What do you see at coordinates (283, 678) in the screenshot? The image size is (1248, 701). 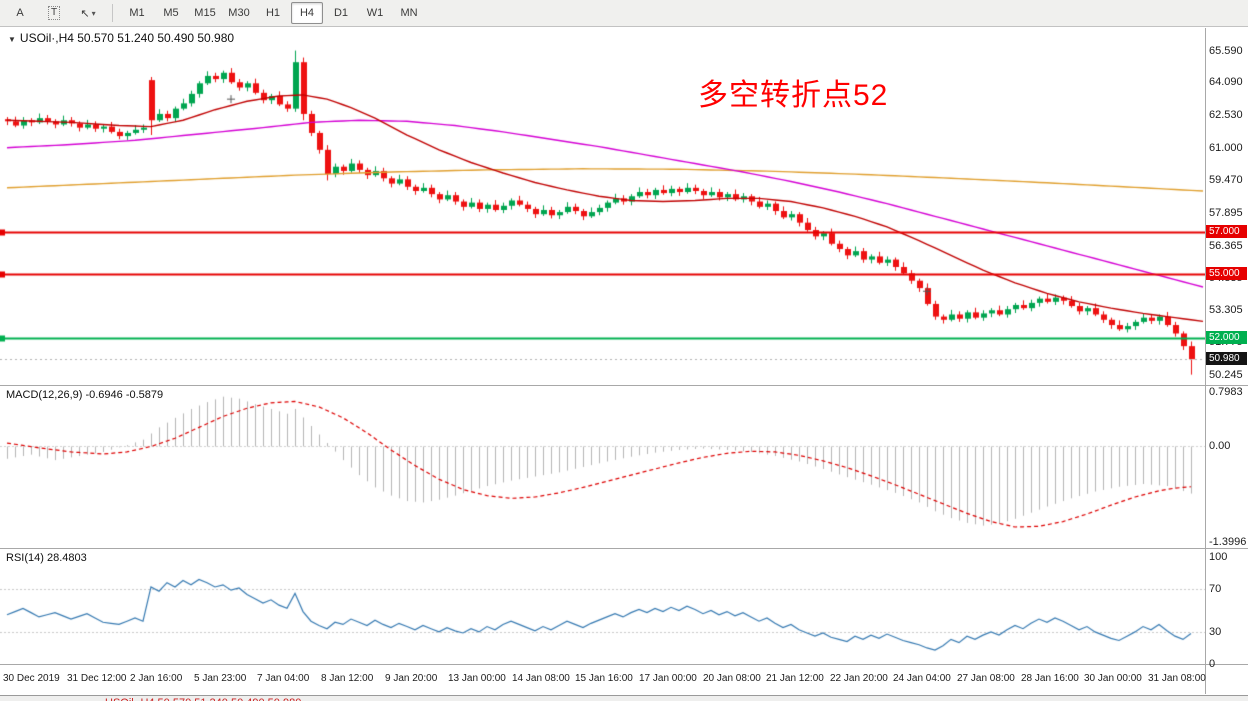 I see `time-axis-label: 7 Jan 04:00` at bounding box center [283, 678].